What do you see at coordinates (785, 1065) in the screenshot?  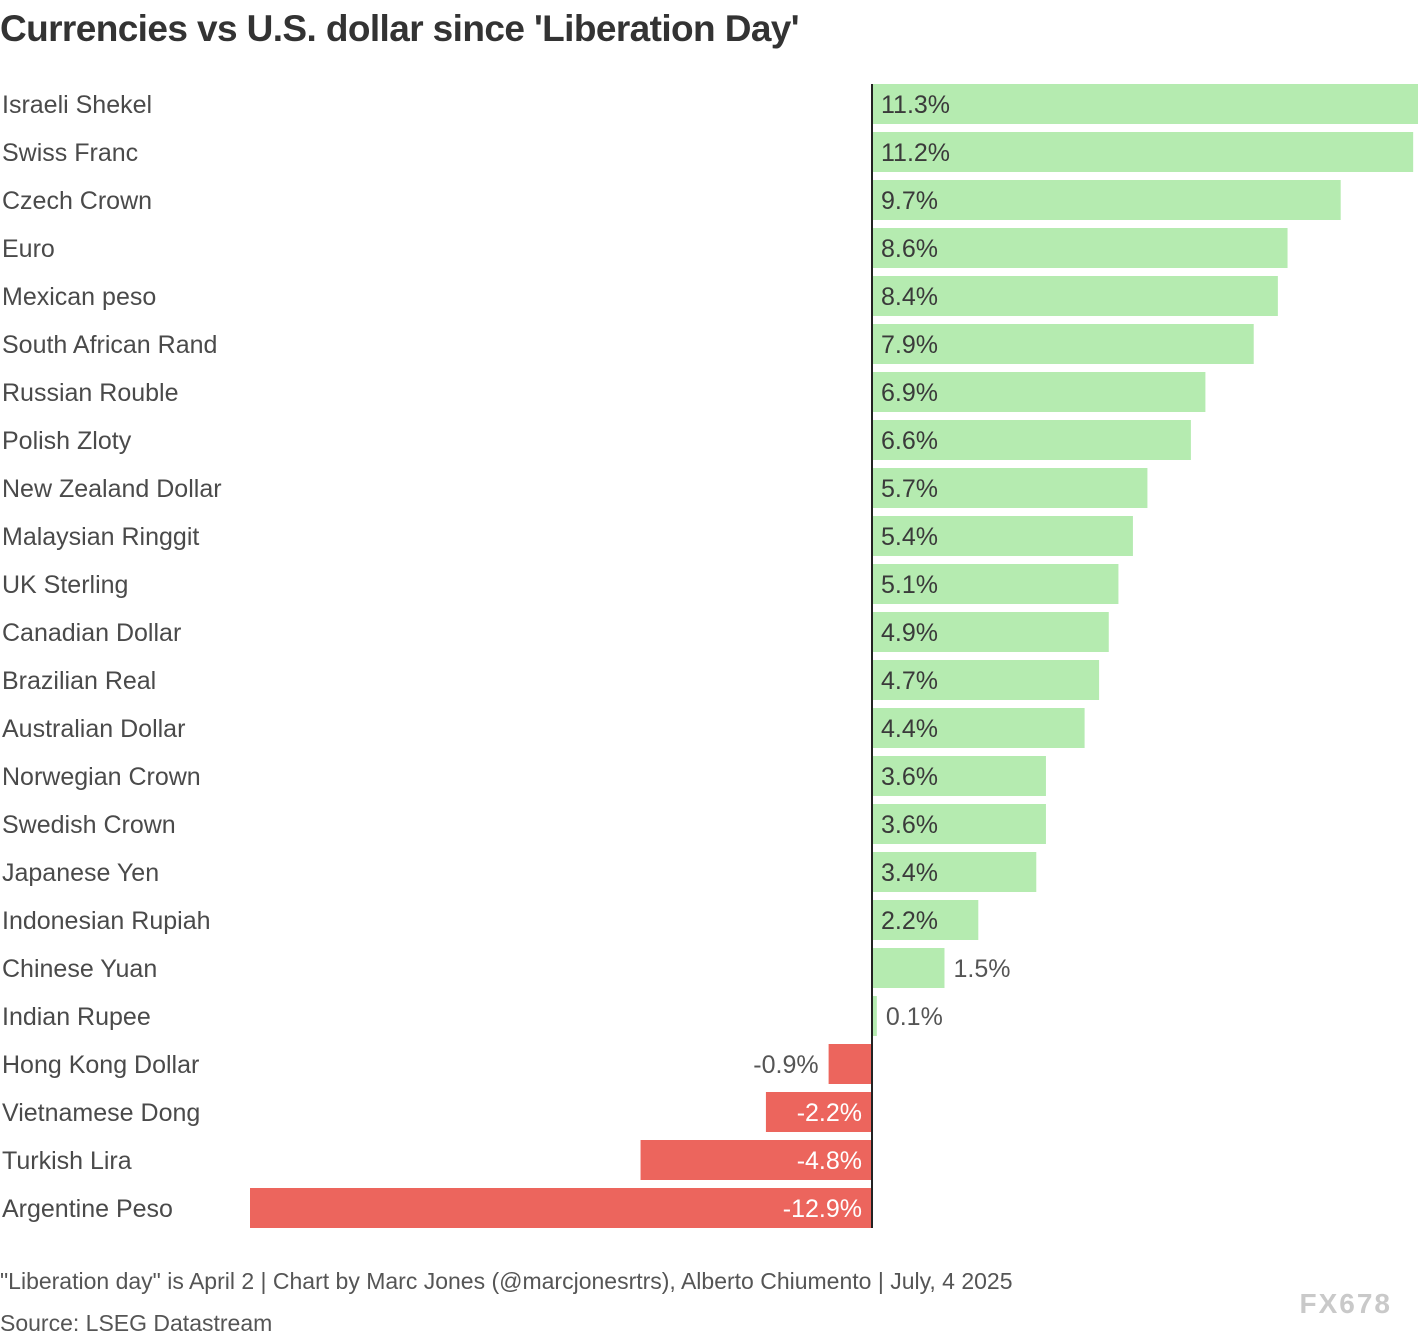 I see `value-label-hong-kong-dollar: -0.9%` at bounding box center [785, 1065].